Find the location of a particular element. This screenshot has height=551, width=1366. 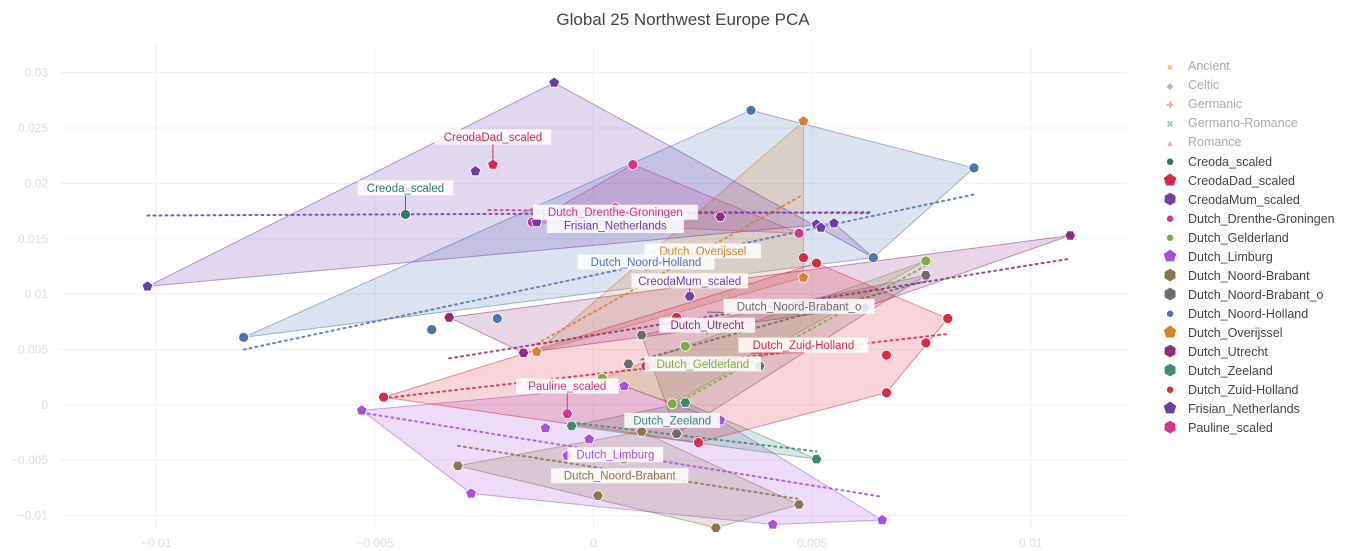

creodamum-scaled-point is located at coordinates (689, 296).